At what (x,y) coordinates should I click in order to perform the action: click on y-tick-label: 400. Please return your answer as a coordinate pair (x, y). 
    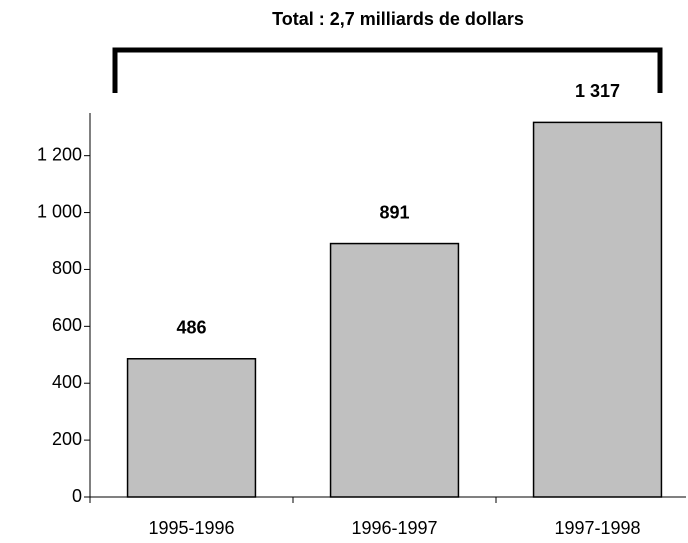
    Looking at the image, I should click on (67, 382).